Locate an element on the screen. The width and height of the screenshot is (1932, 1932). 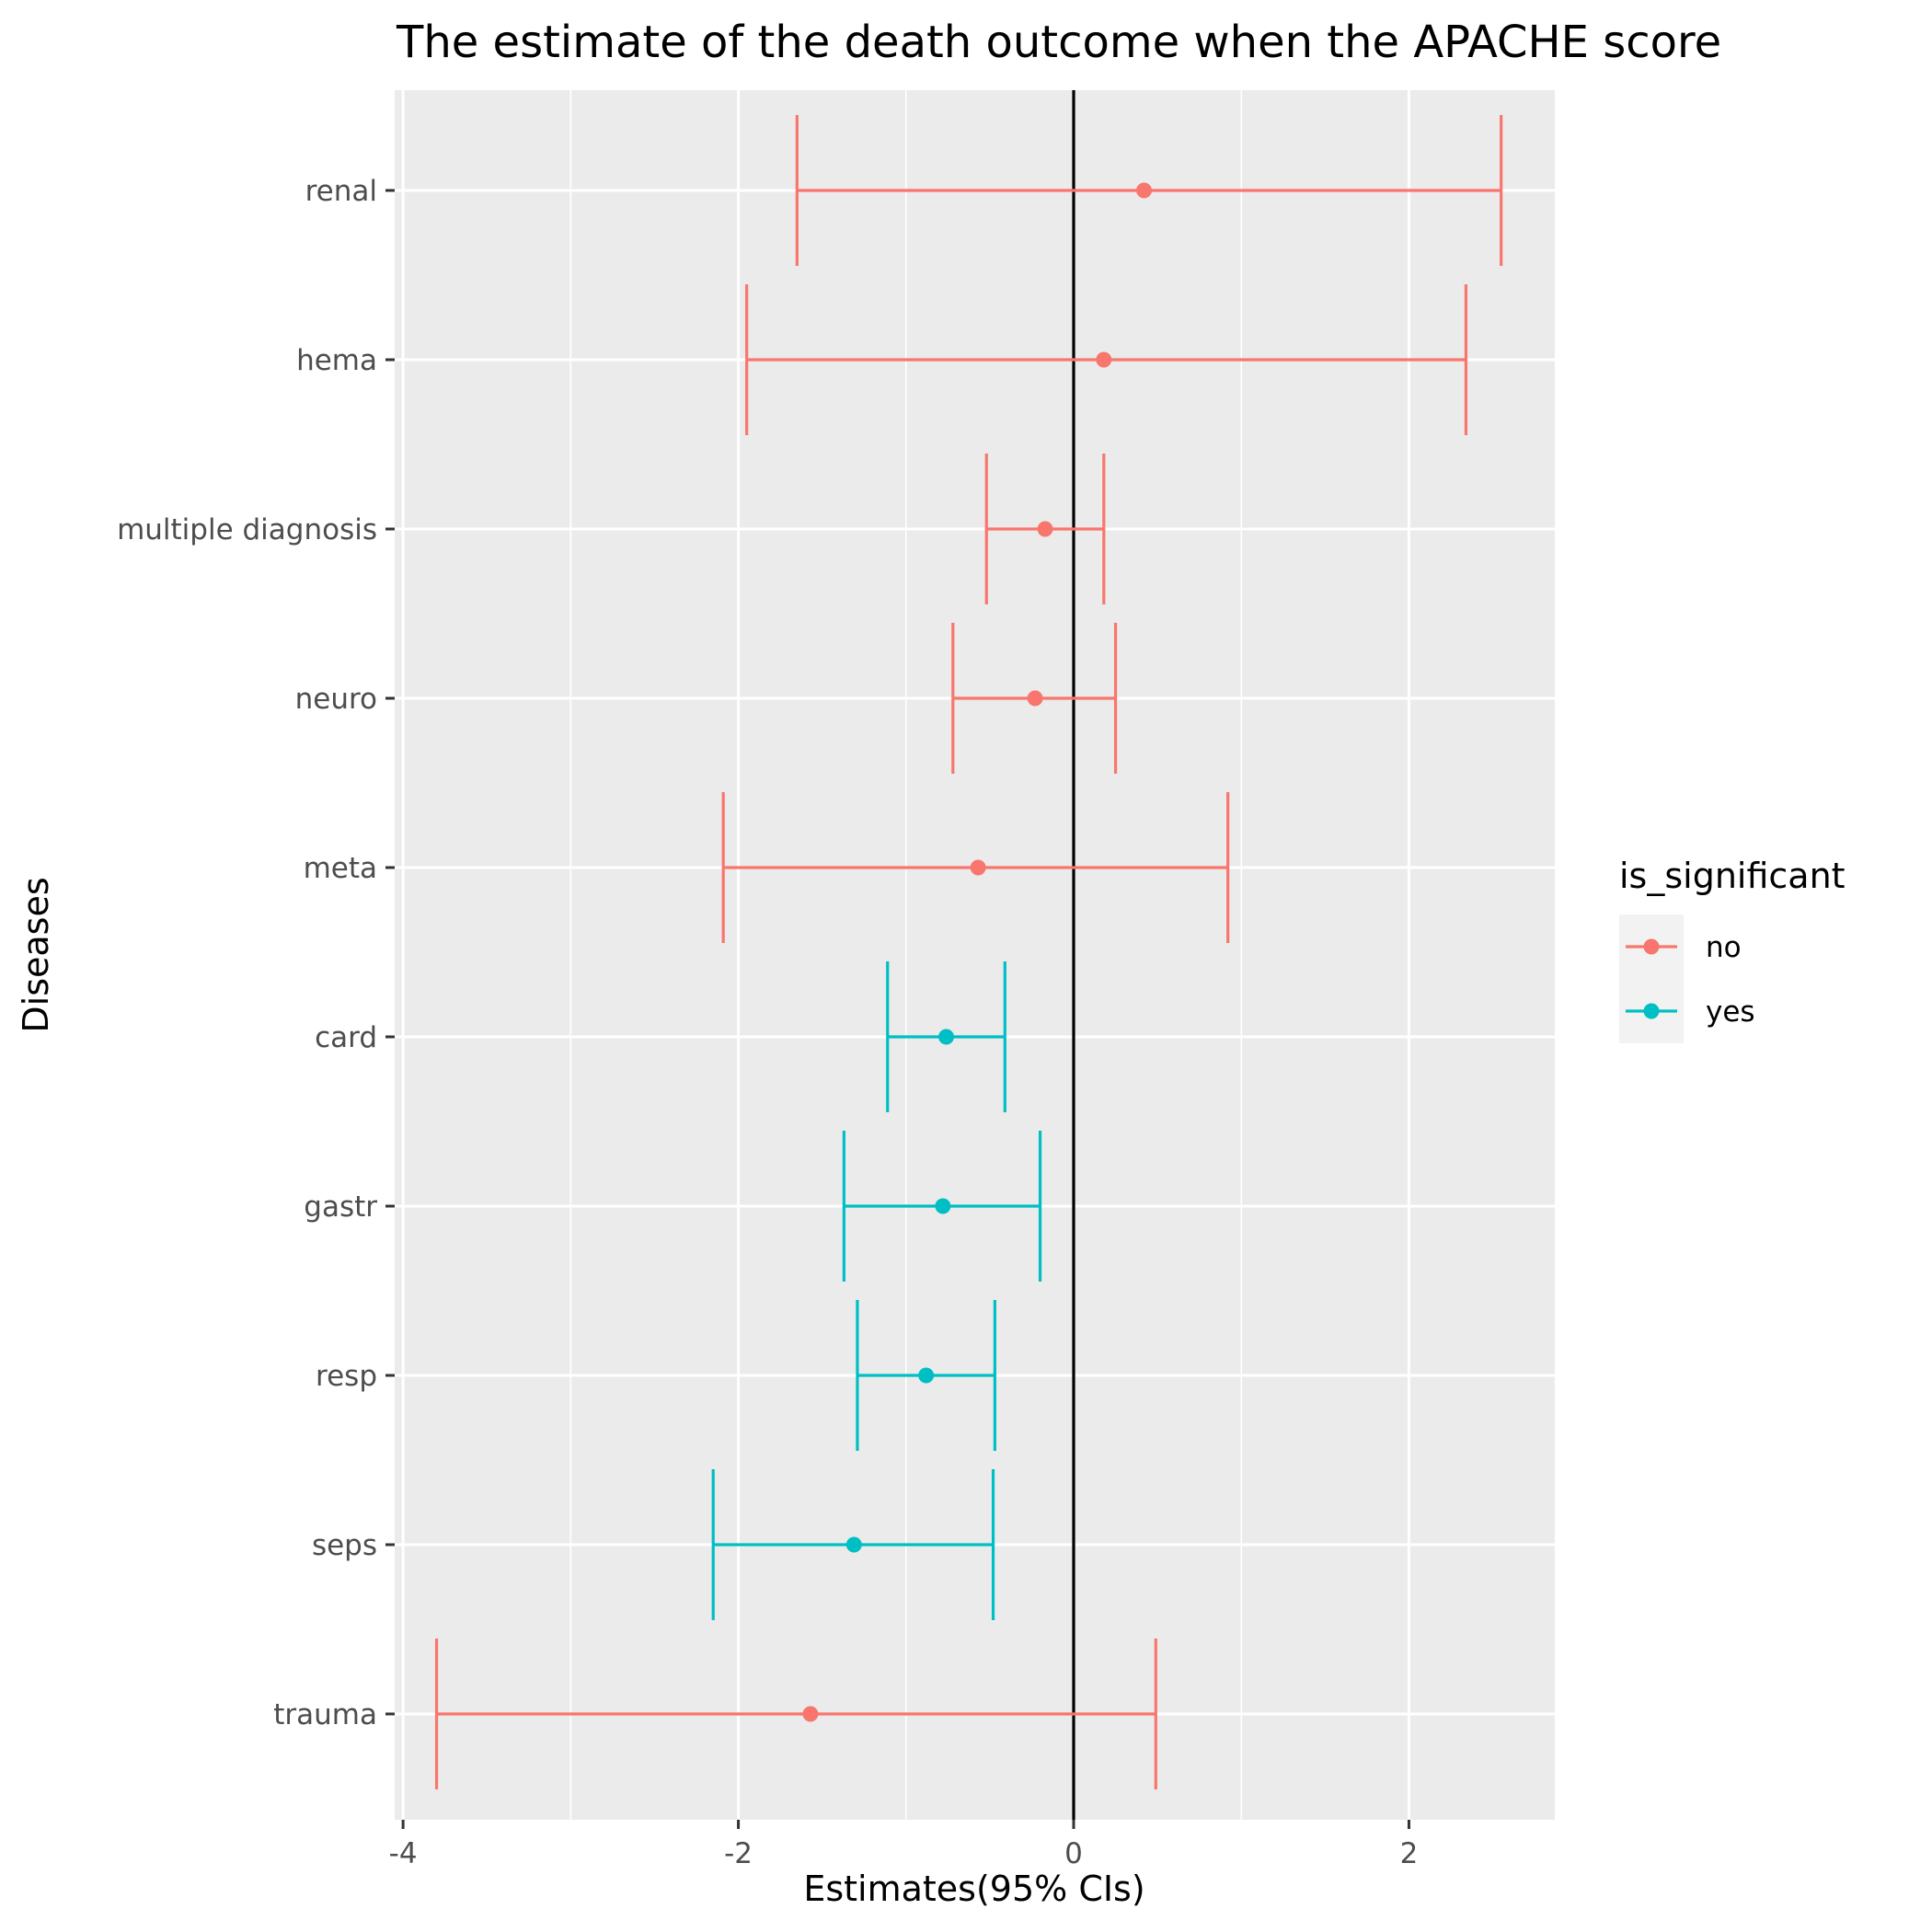
errorbar-meta is located at coordinates (975, 867).